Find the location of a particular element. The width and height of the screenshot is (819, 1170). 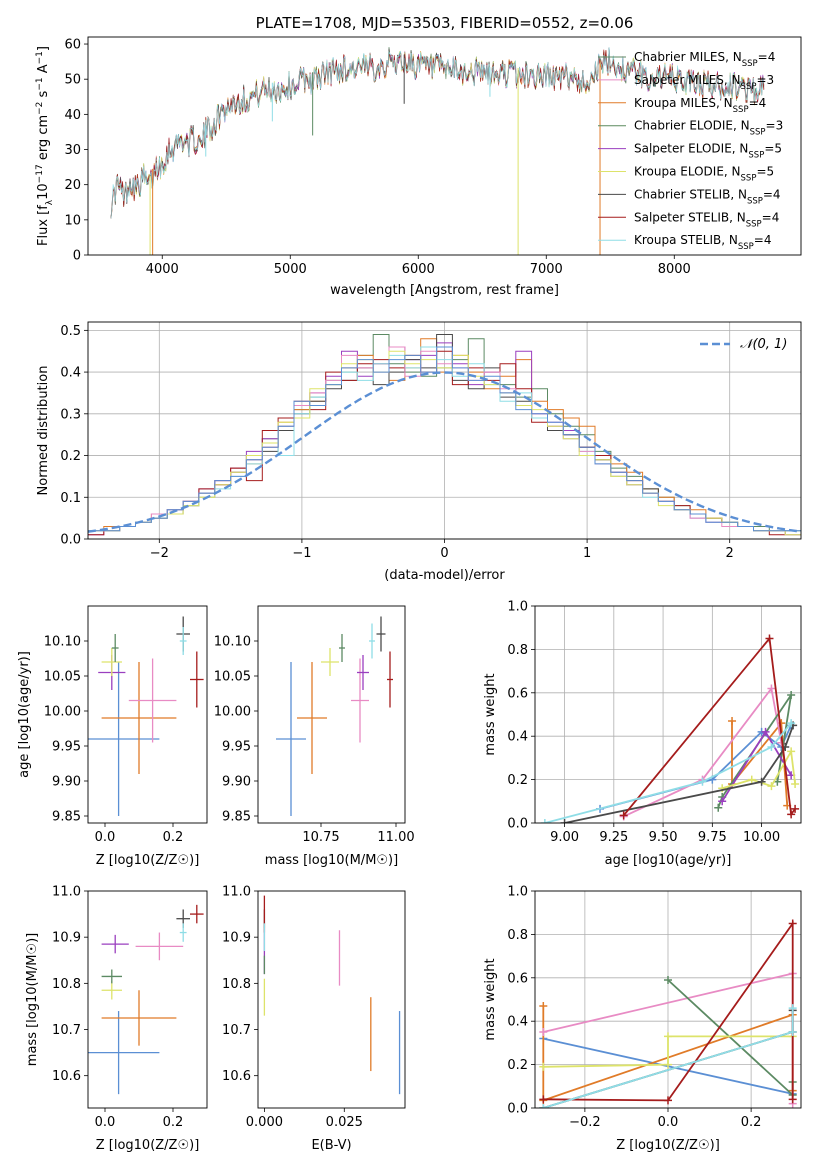

legend-label: Chabrier ELODIE, NSSP=3 is located at coordinates (708, 128).